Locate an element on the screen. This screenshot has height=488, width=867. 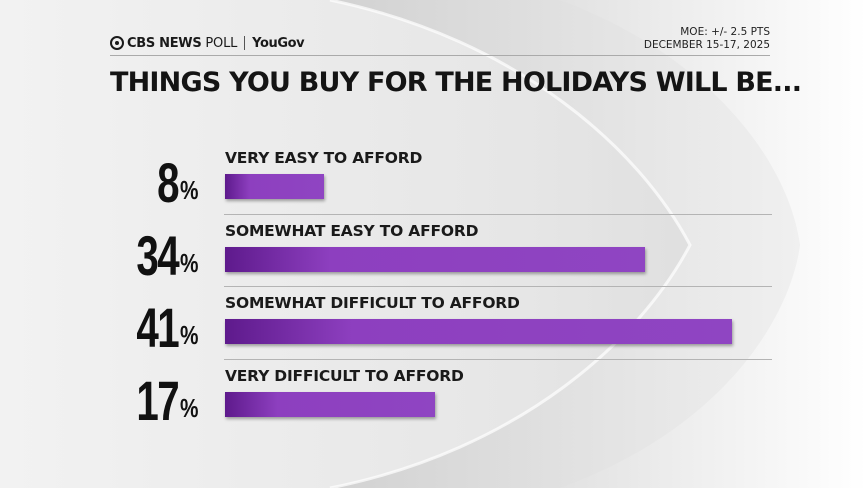
percent-value: 8% is located at coordinates (159, 182).